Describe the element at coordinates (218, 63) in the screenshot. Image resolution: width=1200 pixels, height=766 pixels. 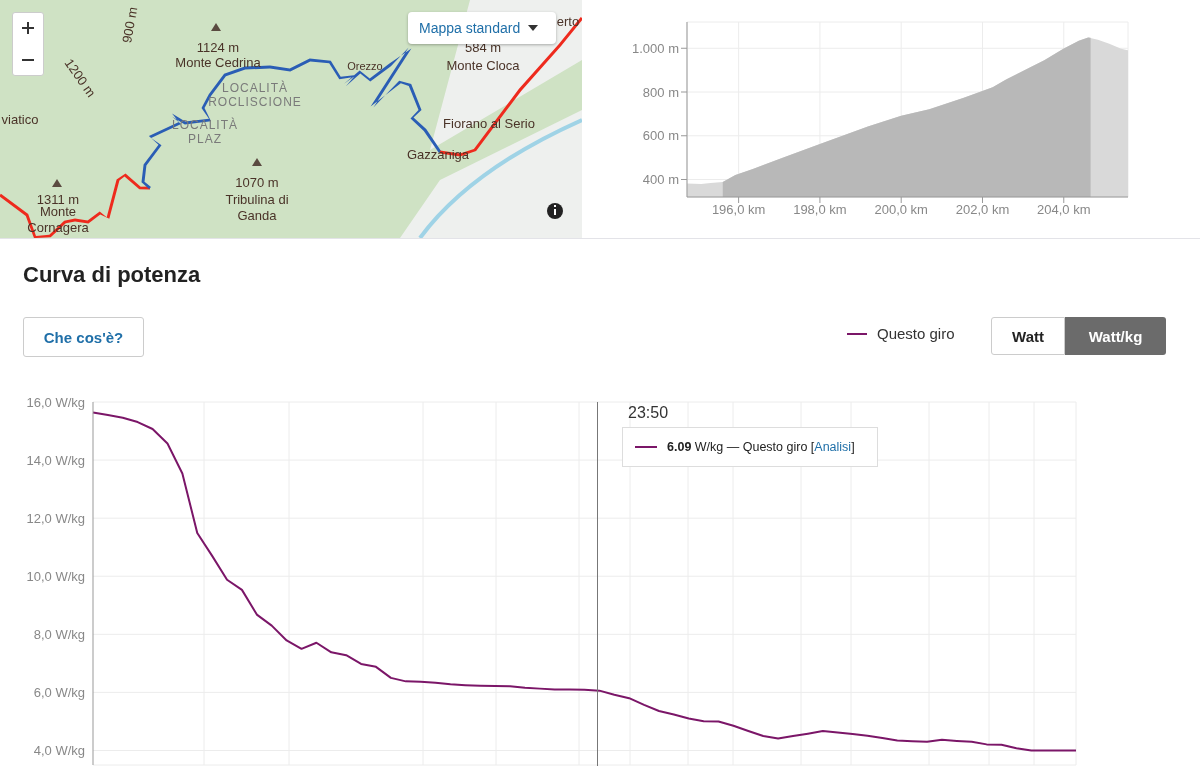
I see `text: Monte Cedrina` at that location.